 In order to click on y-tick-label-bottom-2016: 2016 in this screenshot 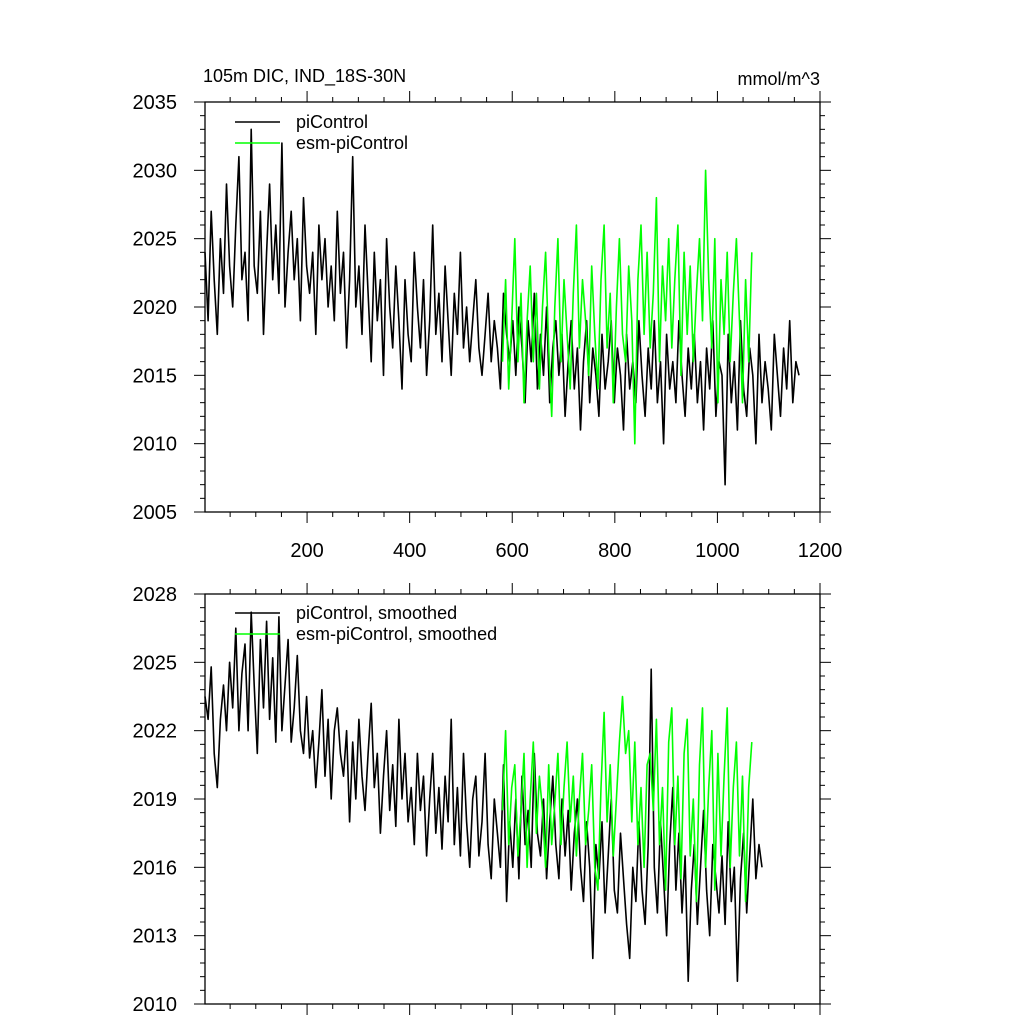, I will do `click(155, 868)`.